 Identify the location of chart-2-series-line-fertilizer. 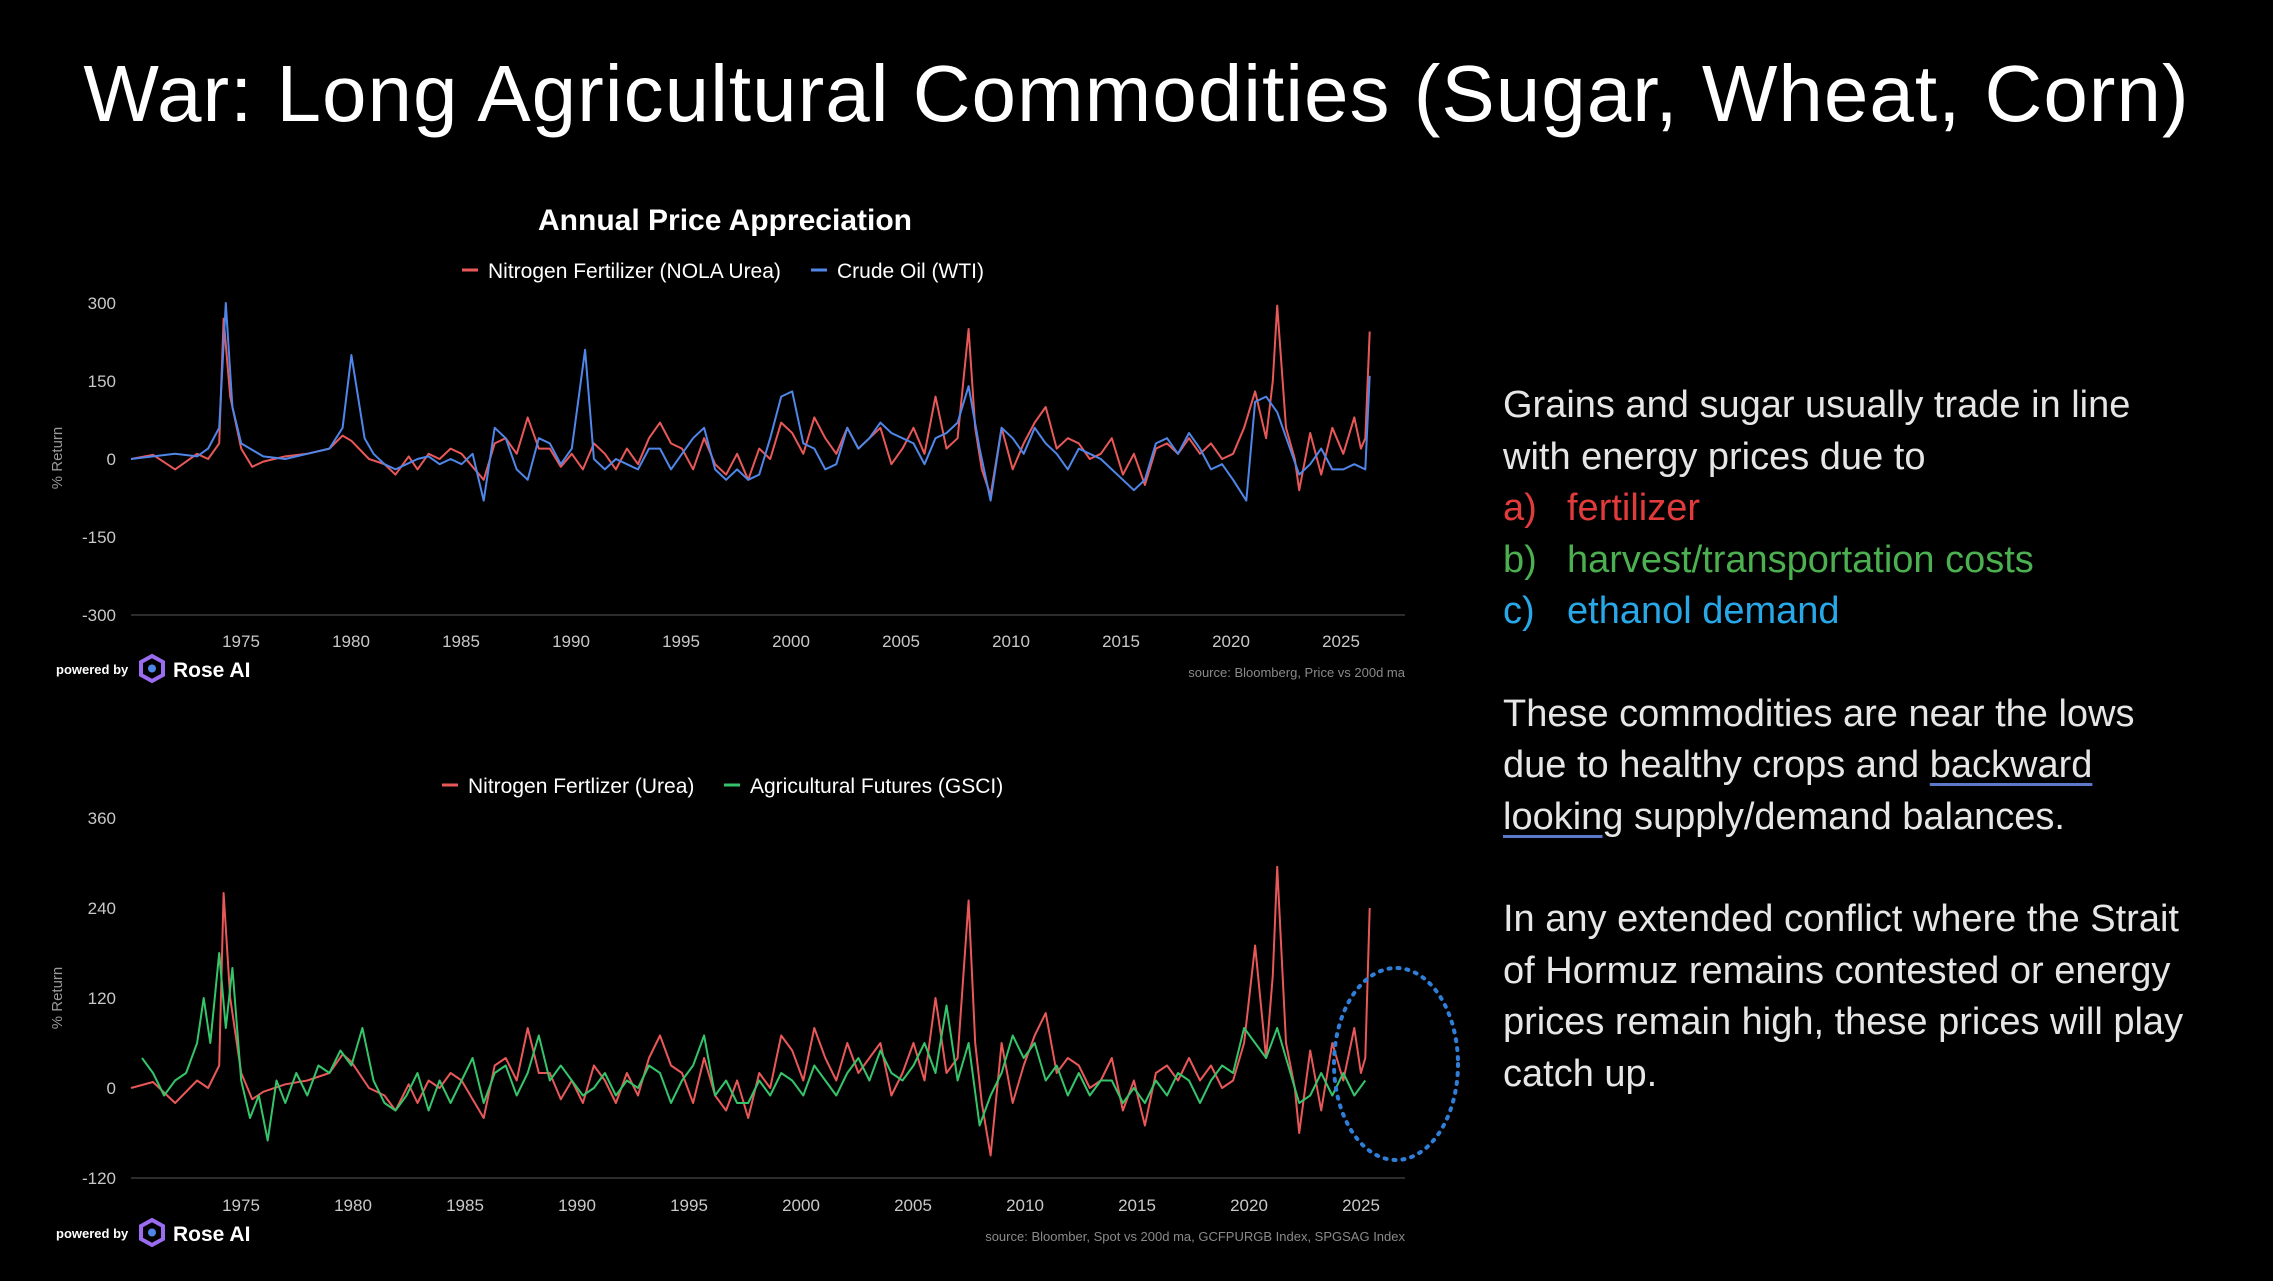
(750, 1011).